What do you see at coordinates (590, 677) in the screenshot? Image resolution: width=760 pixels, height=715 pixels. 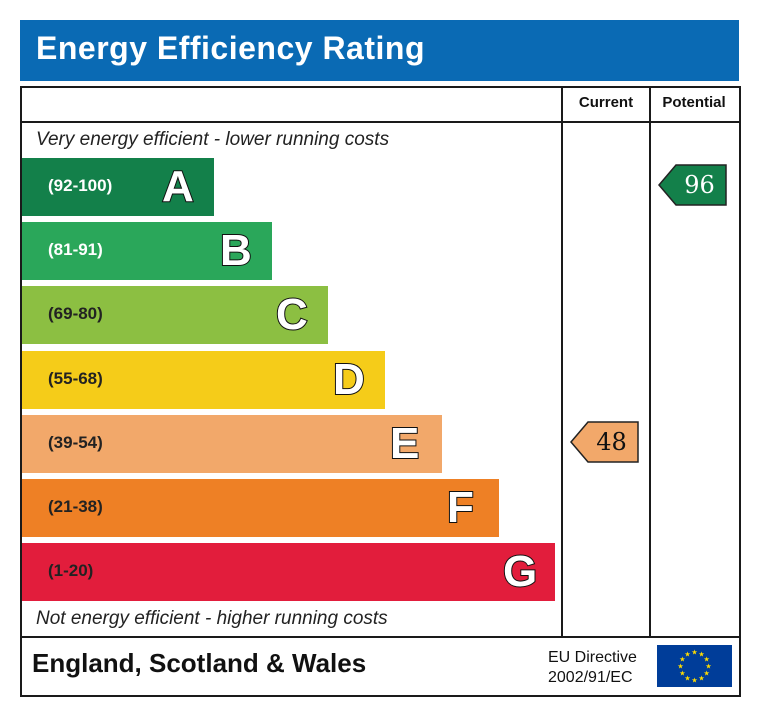 I see `eu-directive-line2: 2002/91/EC` at bounding box center [590, 677].